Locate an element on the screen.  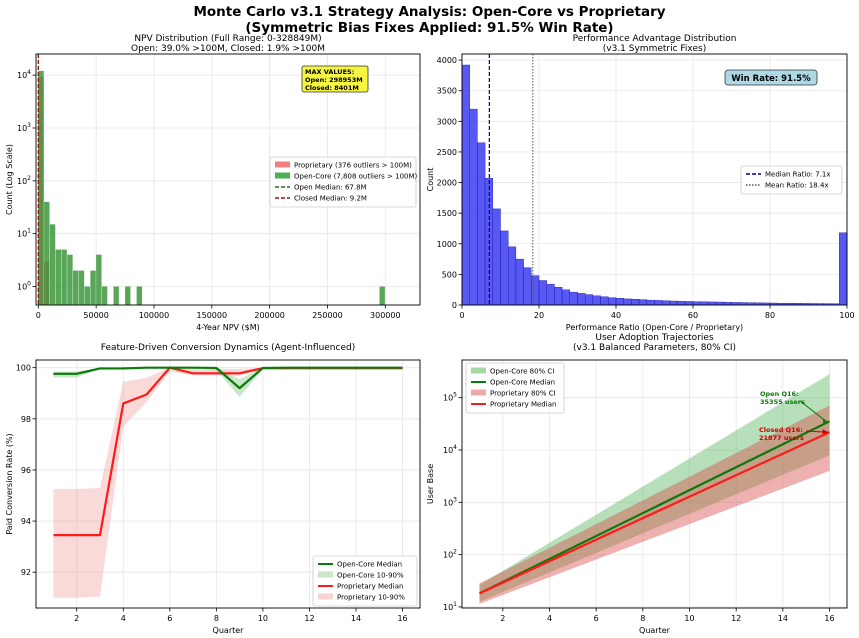
axes-title: NPV Distribution (Full Range: 0-328849M) is located at coordinates (227, 39).